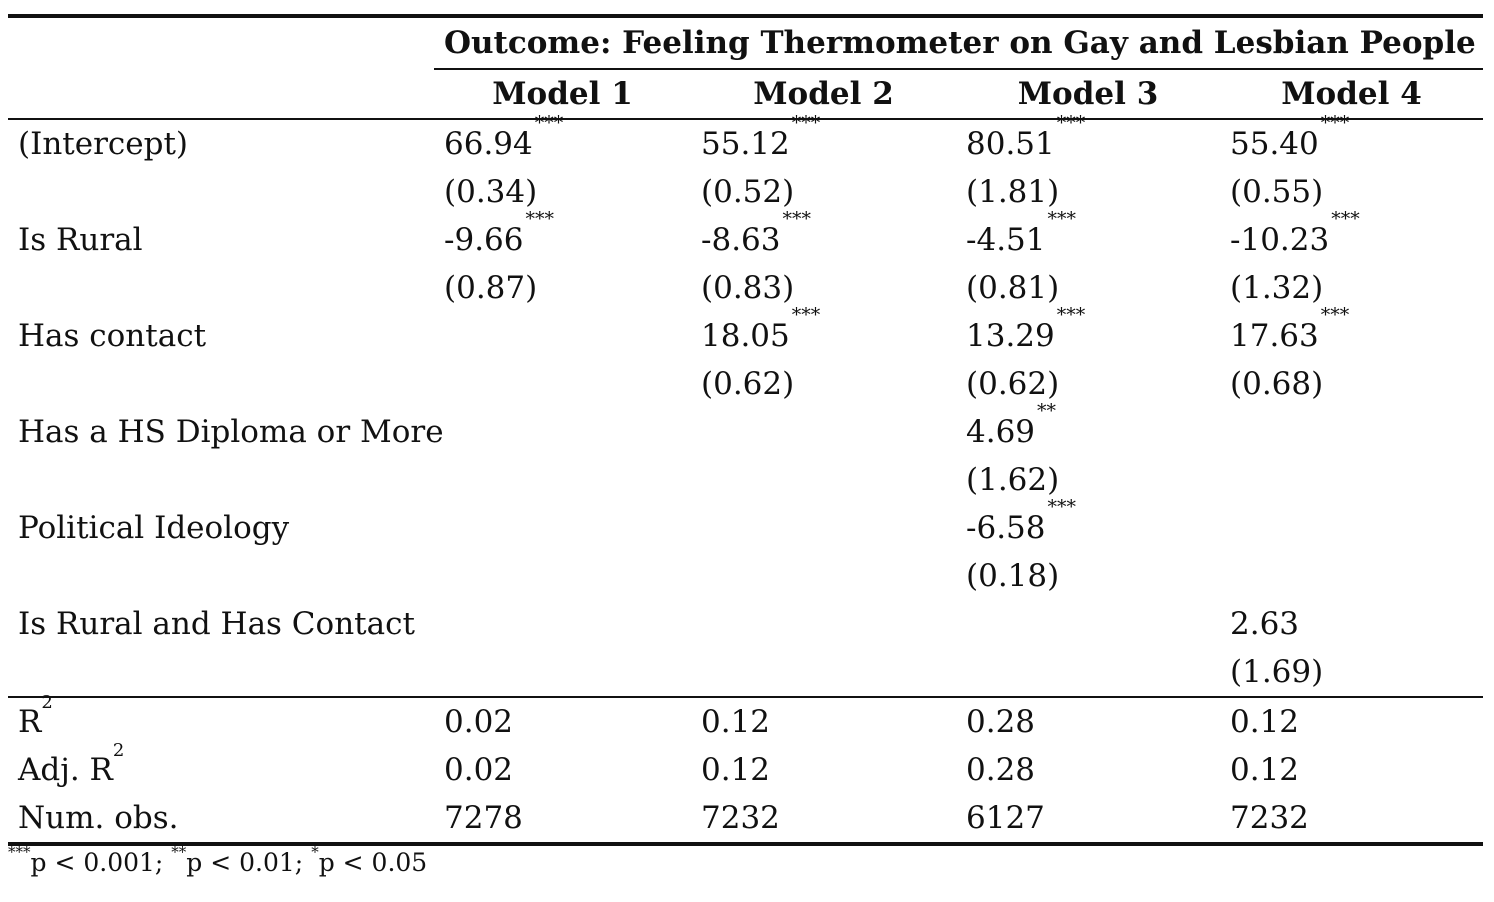  I want to click on coef-cell: 66.94***, so click(562, 141).